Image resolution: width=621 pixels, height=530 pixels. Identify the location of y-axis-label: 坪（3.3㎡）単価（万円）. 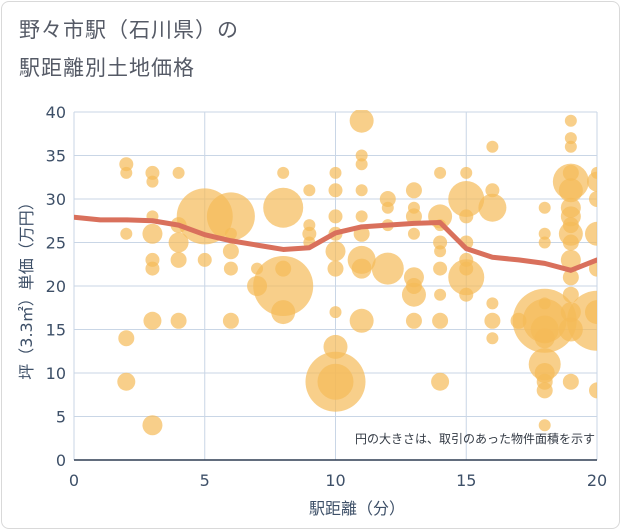
(26, 286).